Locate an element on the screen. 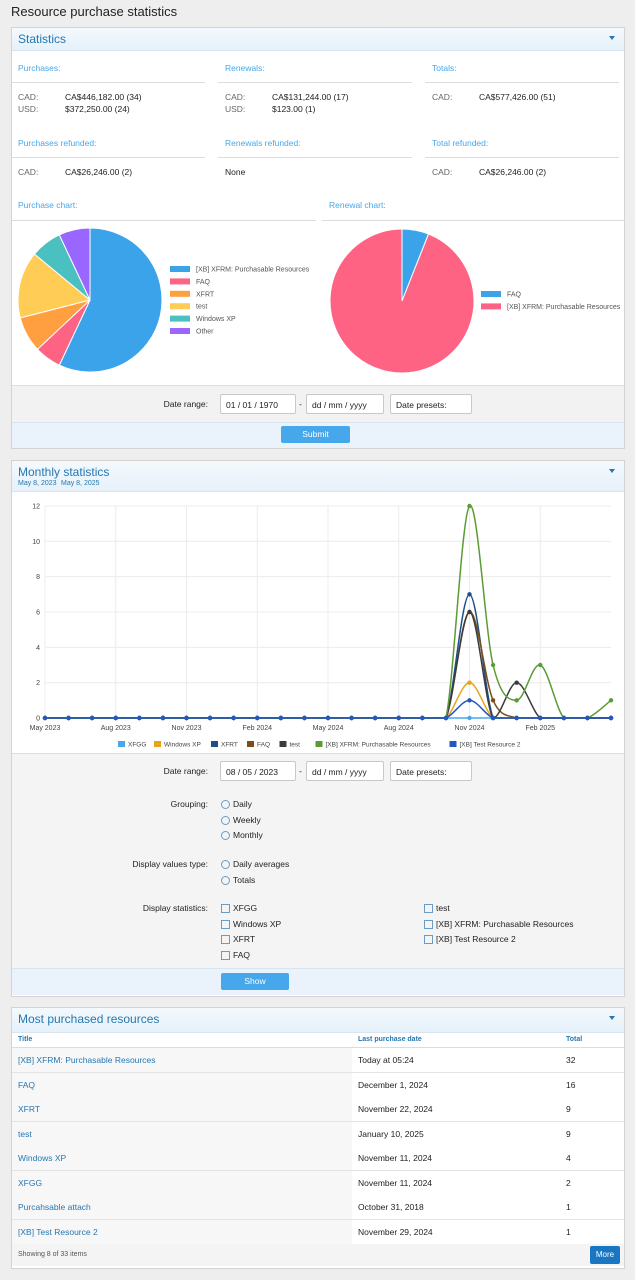  checkbox-label: [XB] Test Resource 2 is located at coordinates (476, 939).